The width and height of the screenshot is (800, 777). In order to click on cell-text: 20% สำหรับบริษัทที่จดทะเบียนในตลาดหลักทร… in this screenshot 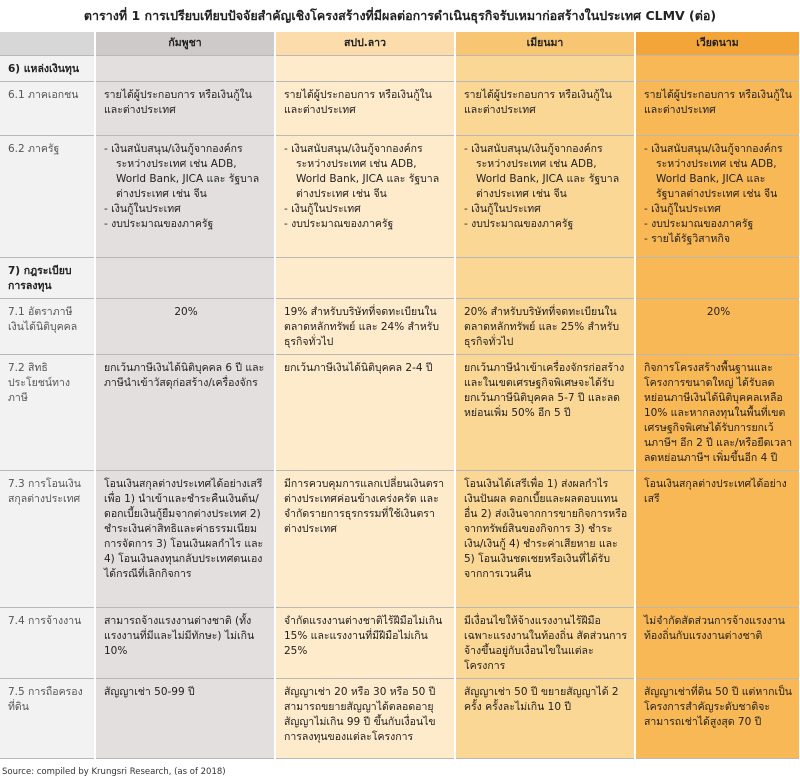, I will do `click(542, 327)`.